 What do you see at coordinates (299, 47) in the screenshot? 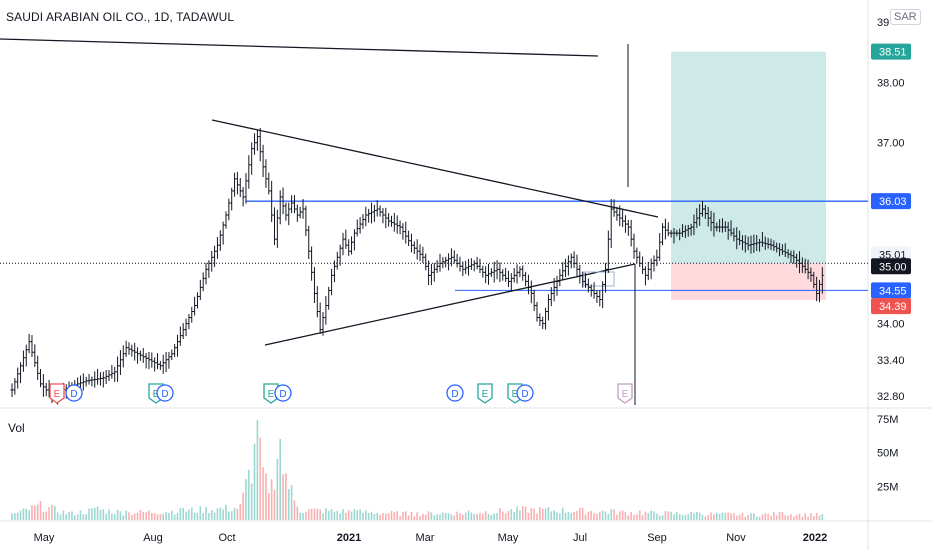
I see `long-trend-line` at bounding box center [299, 47].